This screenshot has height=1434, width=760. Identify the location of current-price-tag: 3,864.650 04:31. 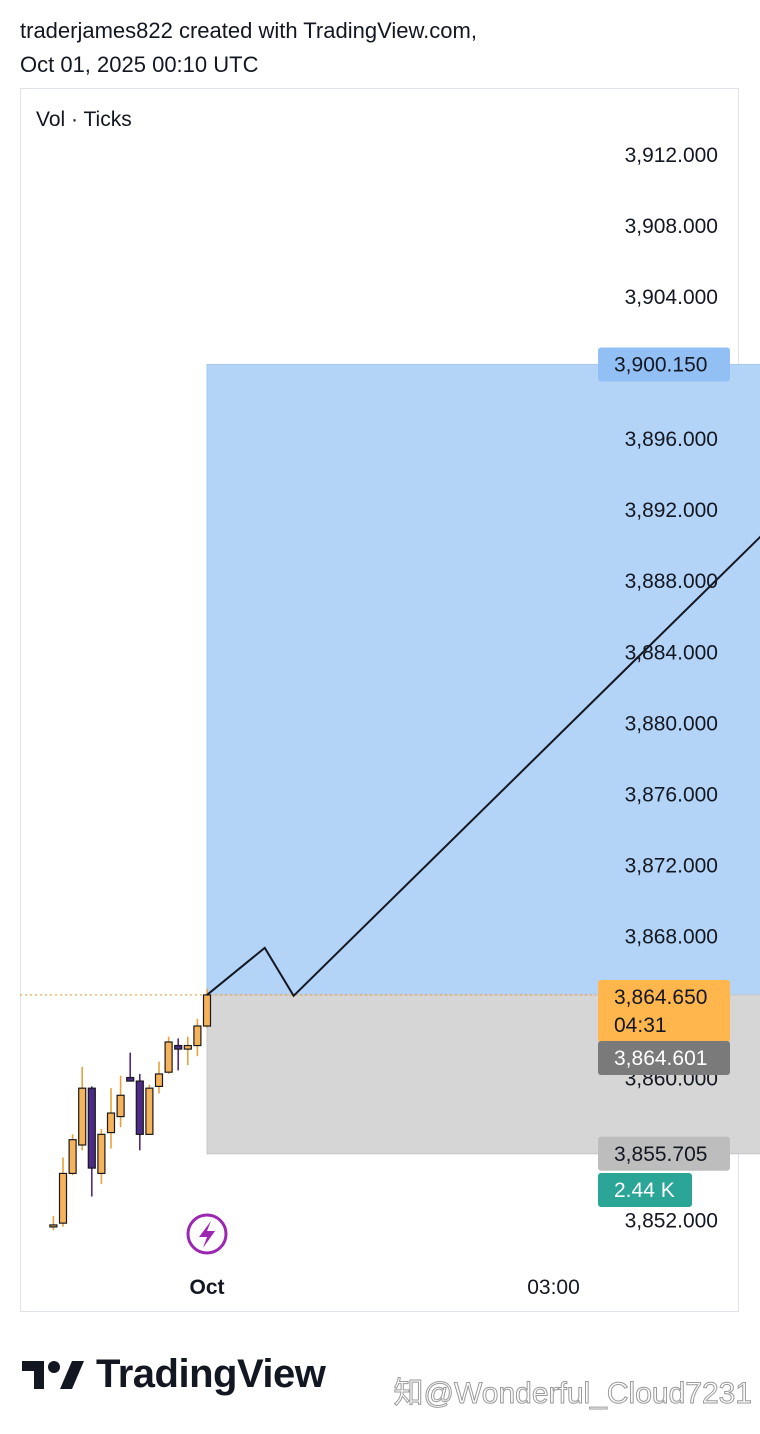
(664, 1011).